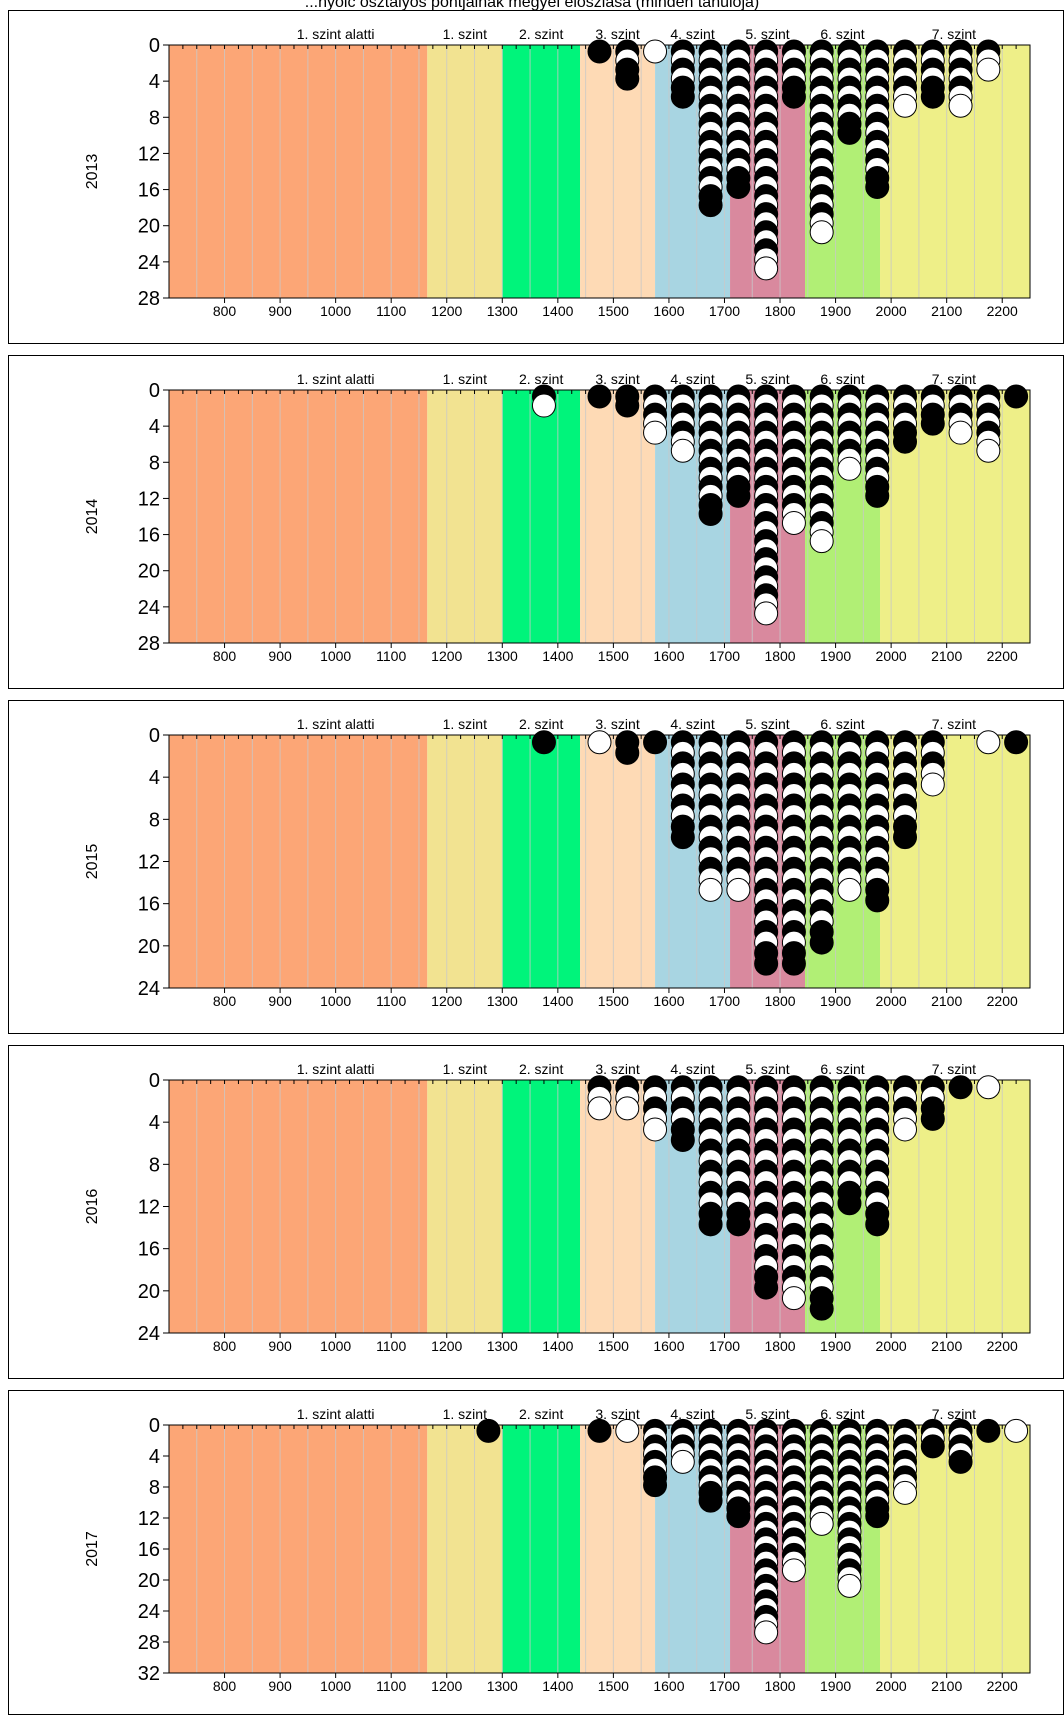 This screenshot has height=1715, width=1064. I want to click on level-label: 7. szint, so click(954, 724).